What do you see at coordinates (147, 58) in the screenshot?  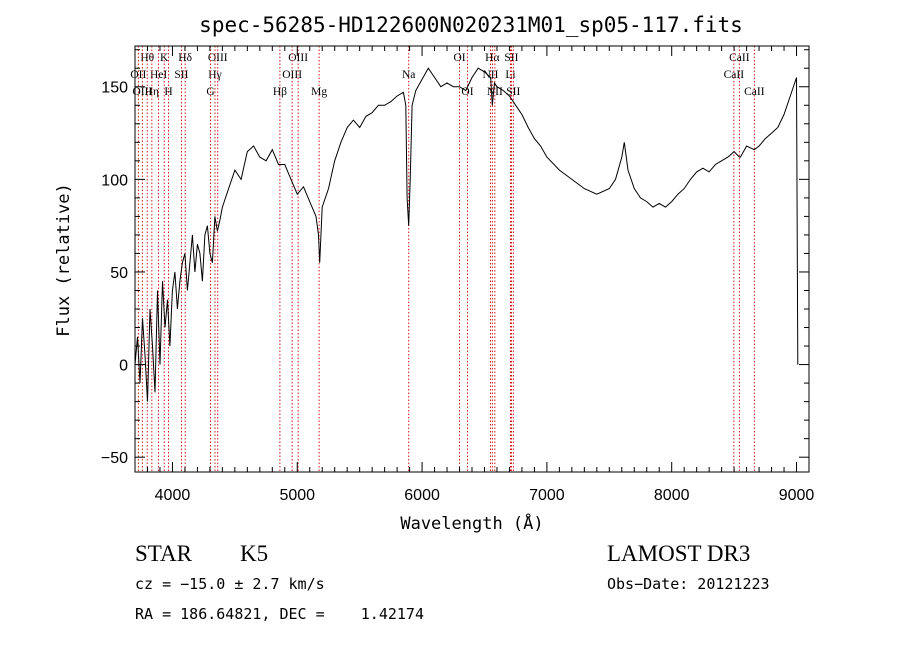 I see `line-marker-label: Hθ` at bounding box center [147, 58].